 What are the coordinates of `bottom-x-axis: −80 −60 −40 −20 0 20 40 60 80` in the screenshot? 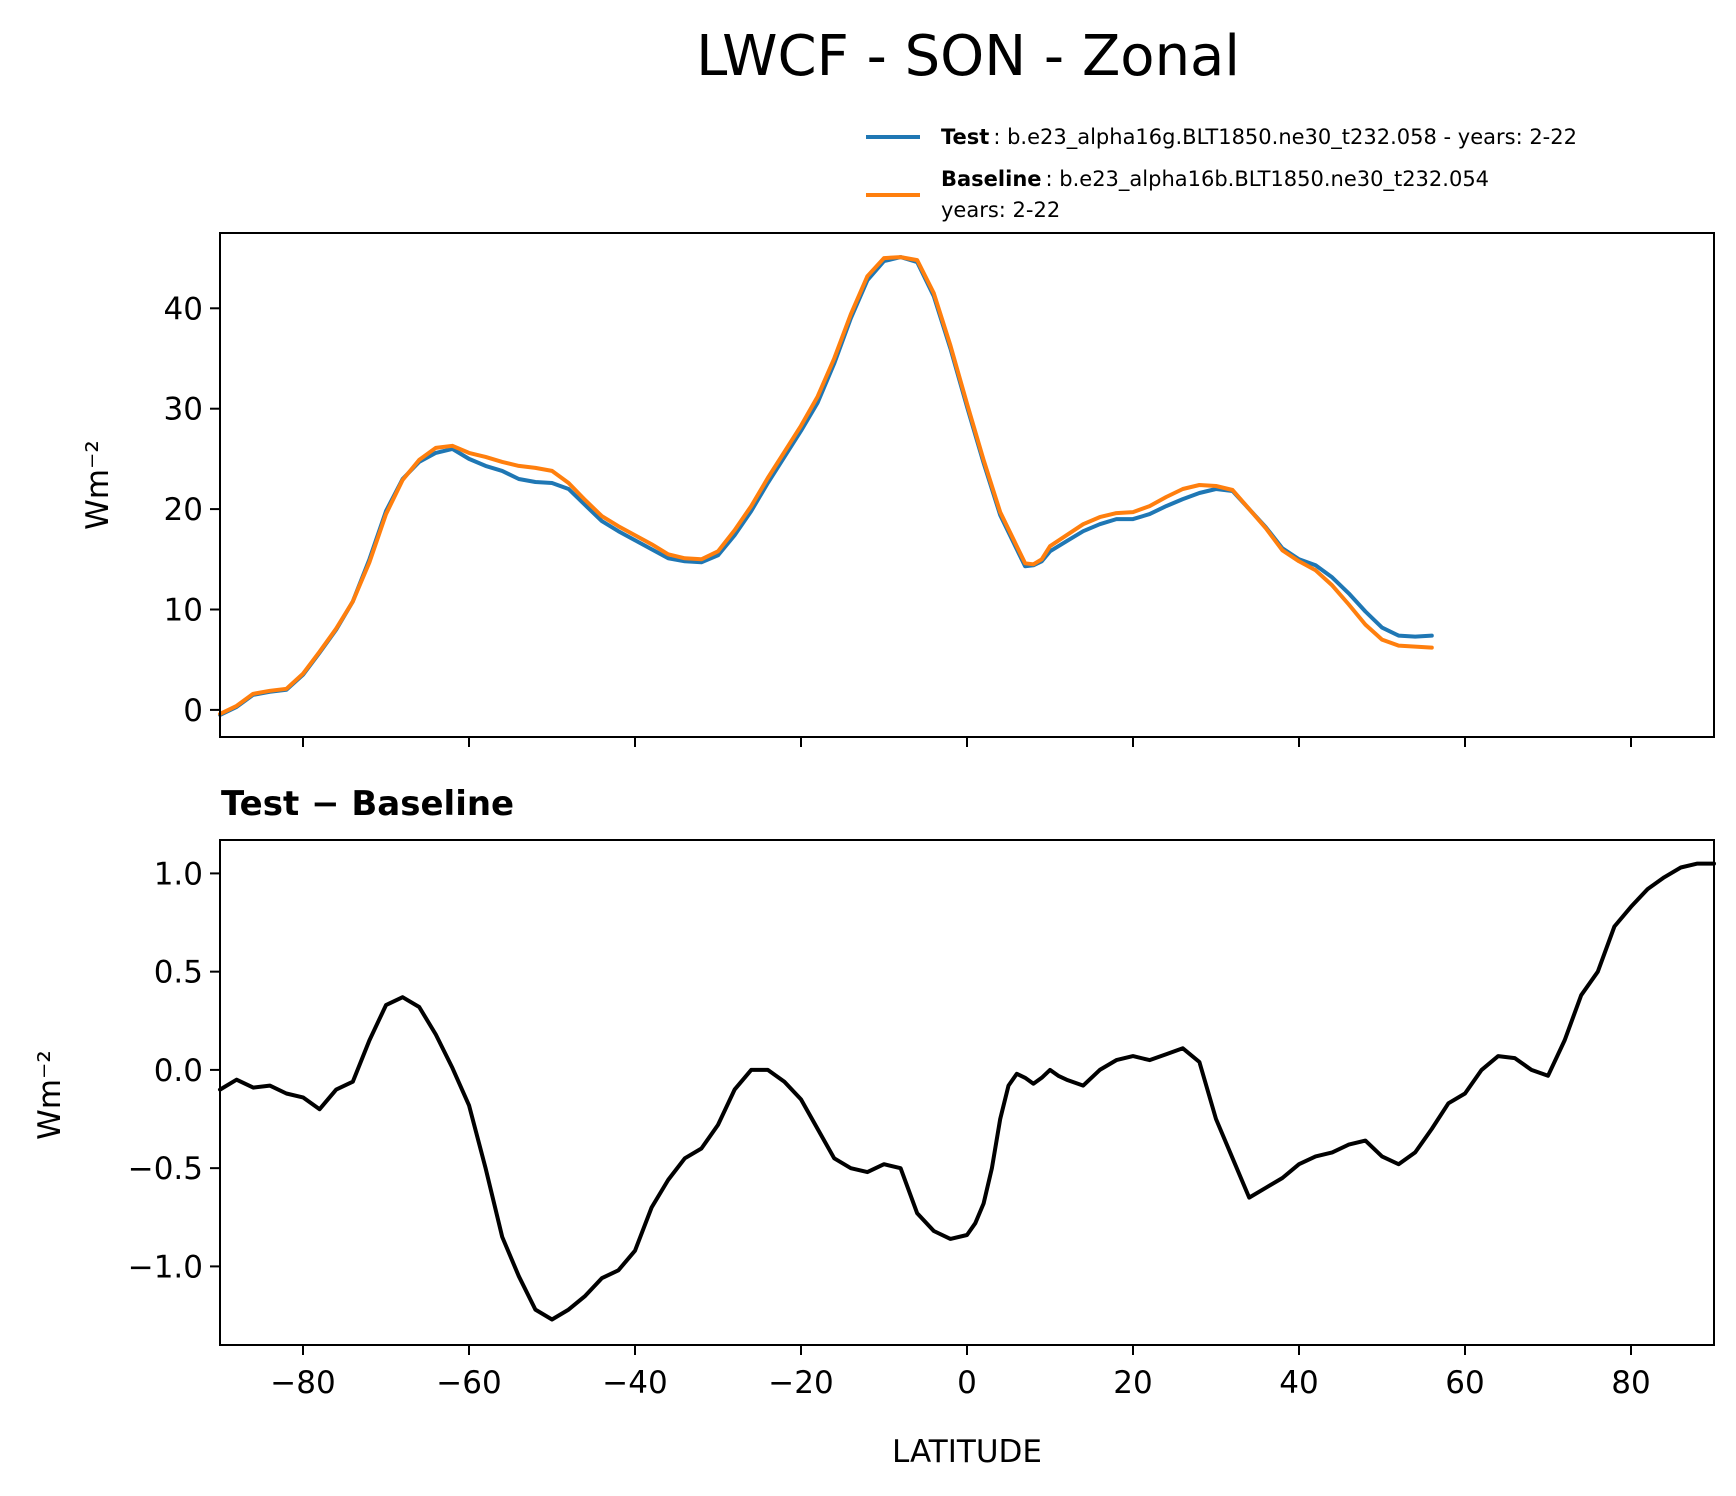 It's located at (960, 1373).